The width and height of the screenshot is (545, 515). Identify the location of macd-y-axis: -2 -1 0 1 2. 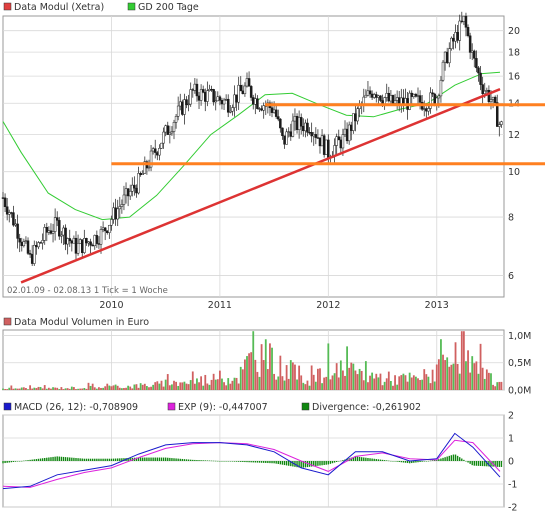
(512, 462).